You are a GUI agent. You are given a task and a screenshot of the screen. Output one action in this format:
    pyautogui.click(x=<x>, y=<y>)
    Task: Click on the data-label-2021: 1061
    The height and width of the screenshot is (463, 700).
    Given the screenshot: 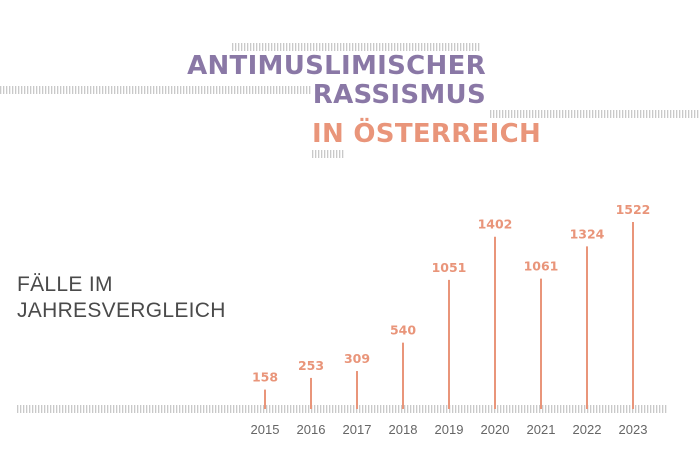 What is the action you would take?
    pyautogui.click(x=541, y=266)
    